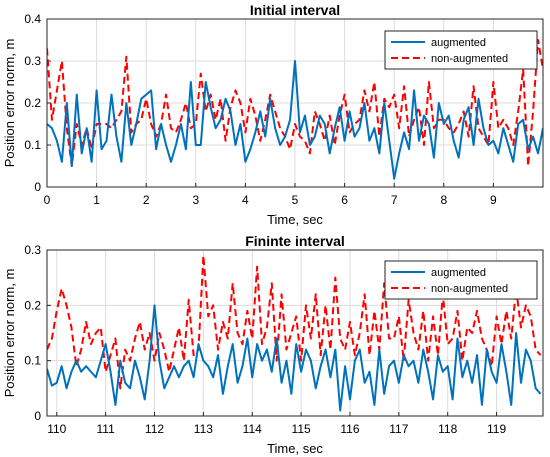 This screenshot has width=550, height=457. I want to click on x-tick-label: 7, so click(394, 200).